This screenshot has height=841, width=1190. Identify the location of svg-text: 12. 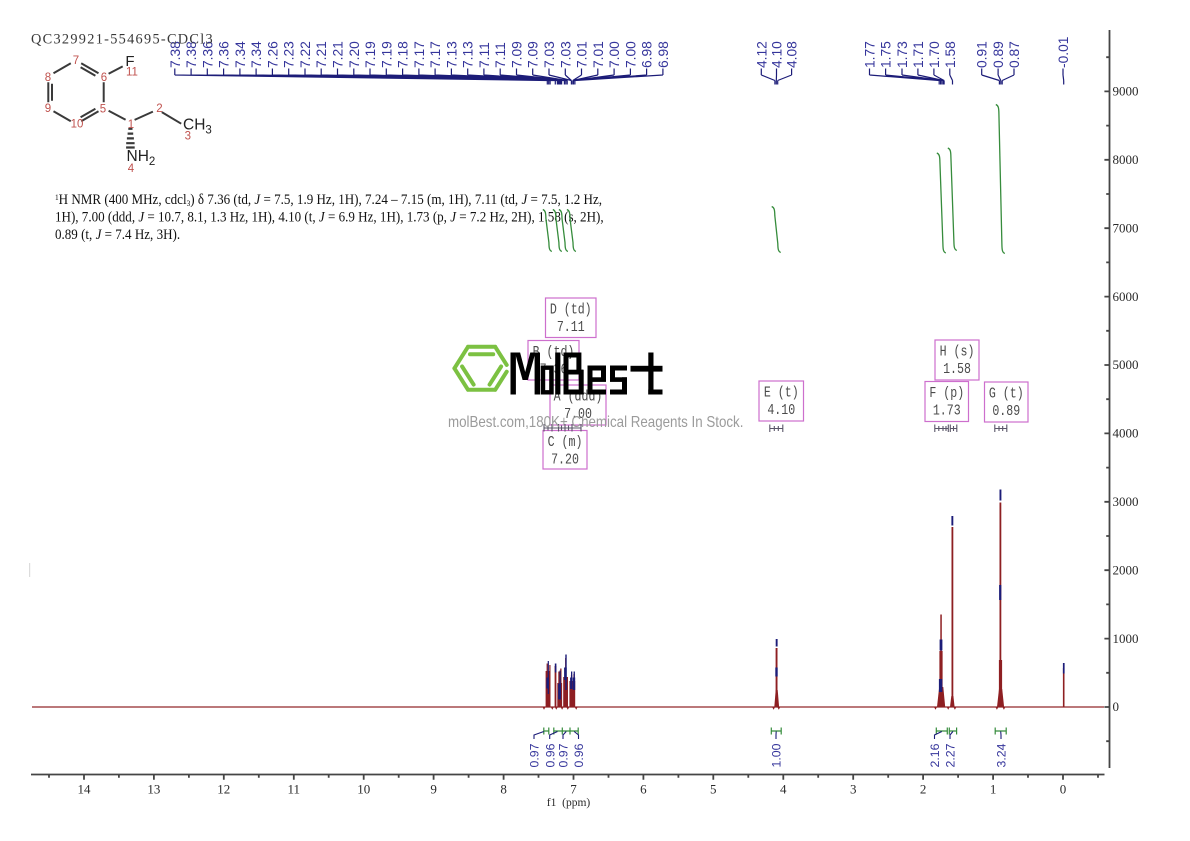
(223, 789).